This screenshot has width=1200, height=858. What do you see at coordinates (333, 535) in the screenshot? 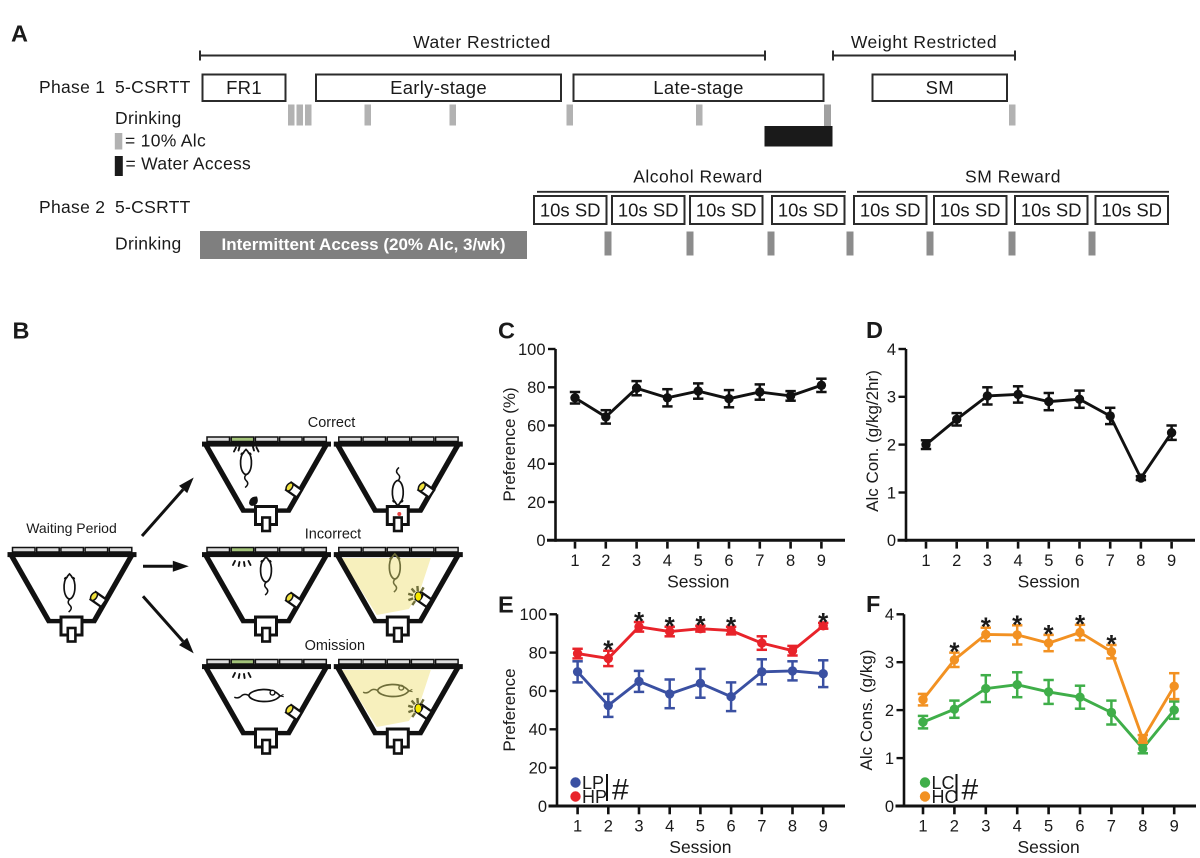
I see `svg-text: Incorrect` at bounding box center [333, 535].